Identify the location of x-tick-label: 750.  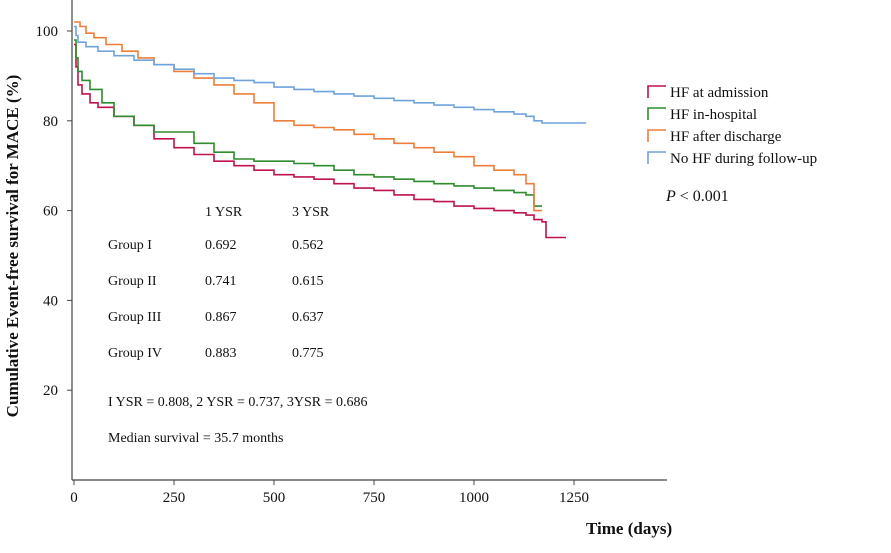
(374, 498).